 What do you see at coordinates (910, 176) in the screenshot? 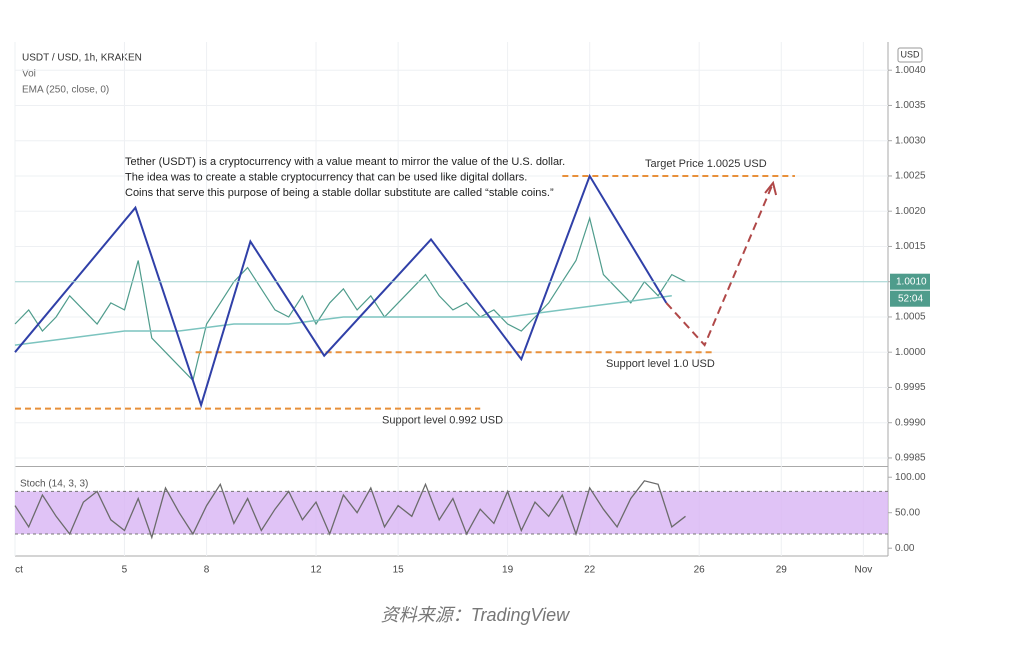
I see `y-tick-label: 1.0025` at bounding box center [910, 176].